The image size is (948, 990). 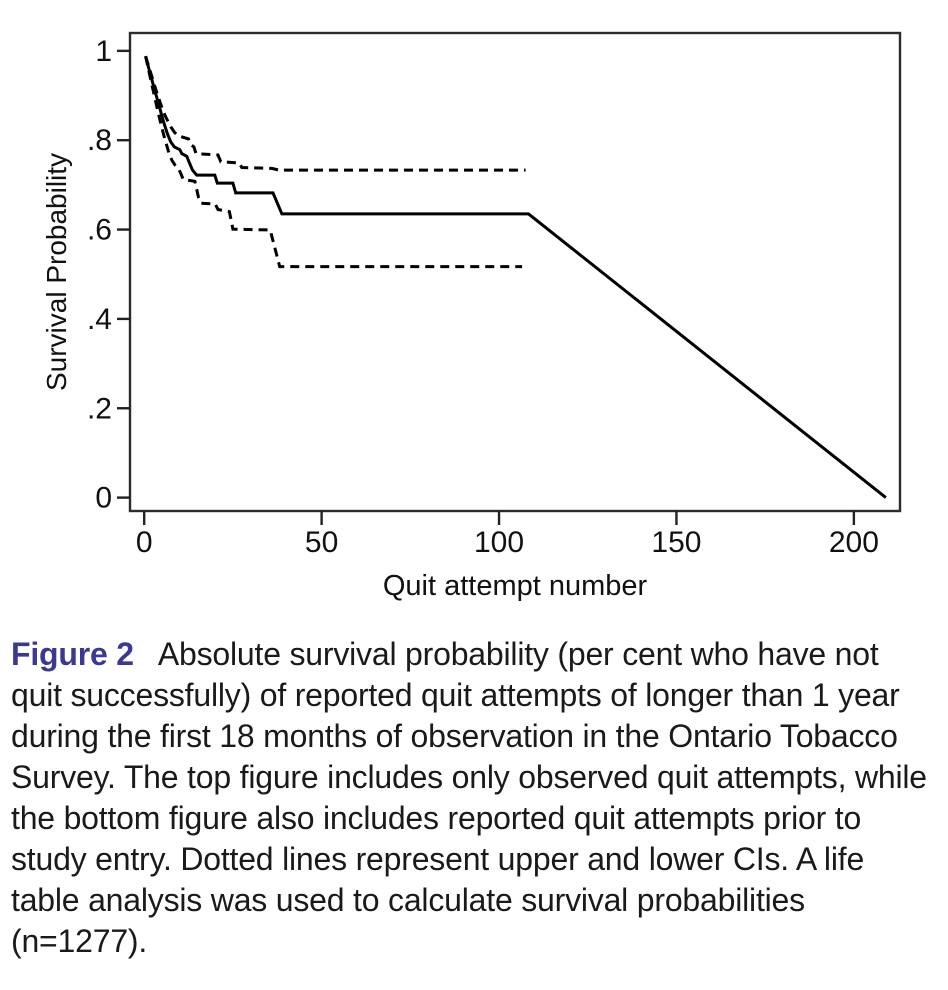 What do you see at coordinates (499, 542) in the screenshot?
I see `x-tick-label: 100` at bounding box center [499, 542].